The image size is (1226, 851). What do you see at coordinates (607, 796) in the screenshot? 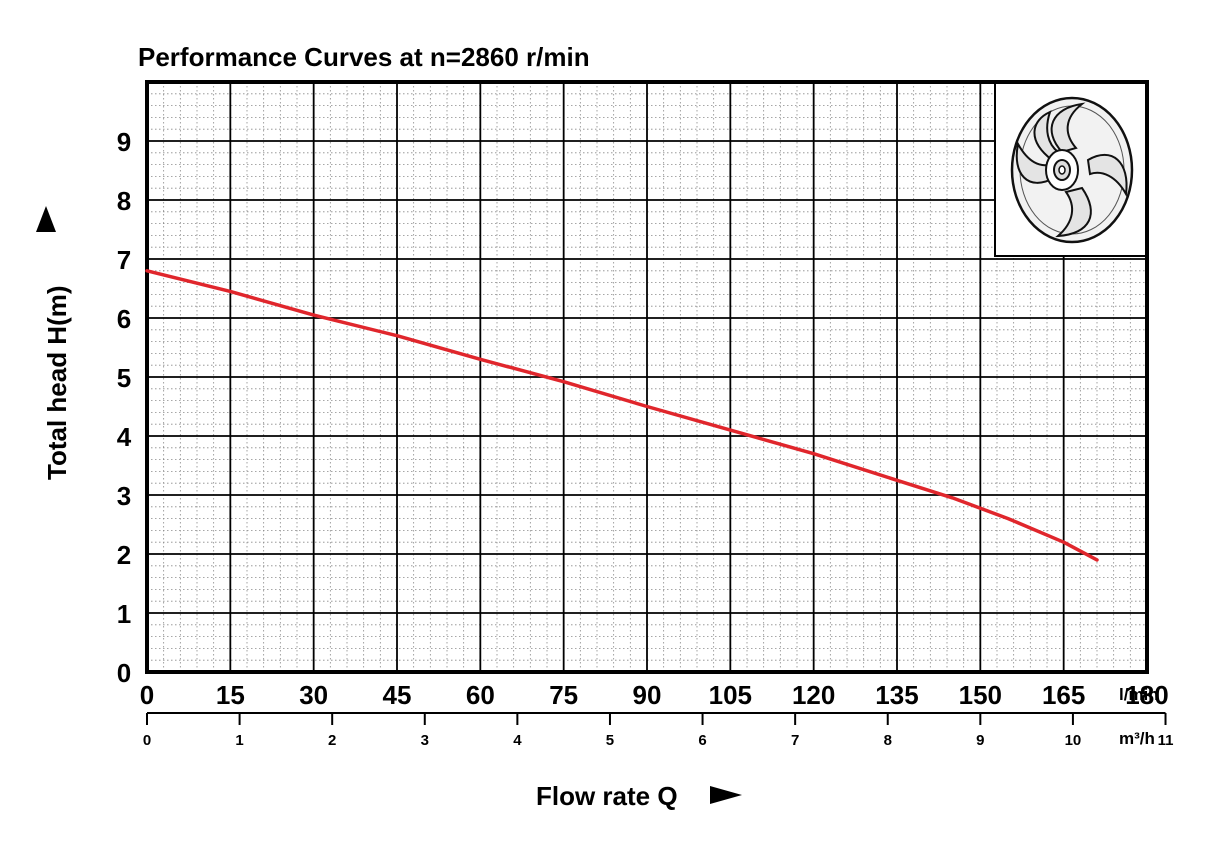
I see `x-axis-label: Flow rate Q` at bounding box center [607, 796].